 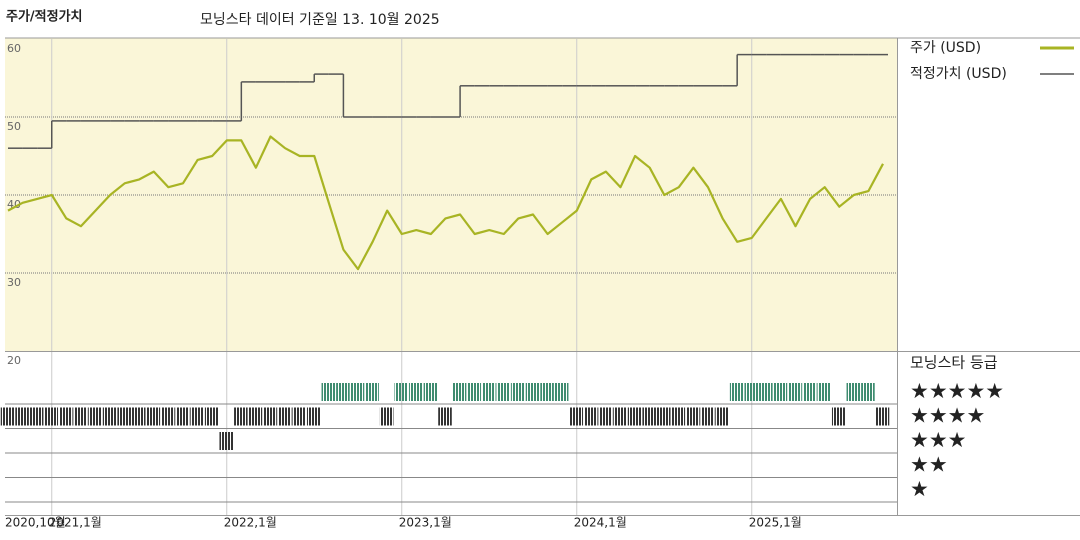 I want to click on y-tick-label: 50, so click(x=14, y=126).